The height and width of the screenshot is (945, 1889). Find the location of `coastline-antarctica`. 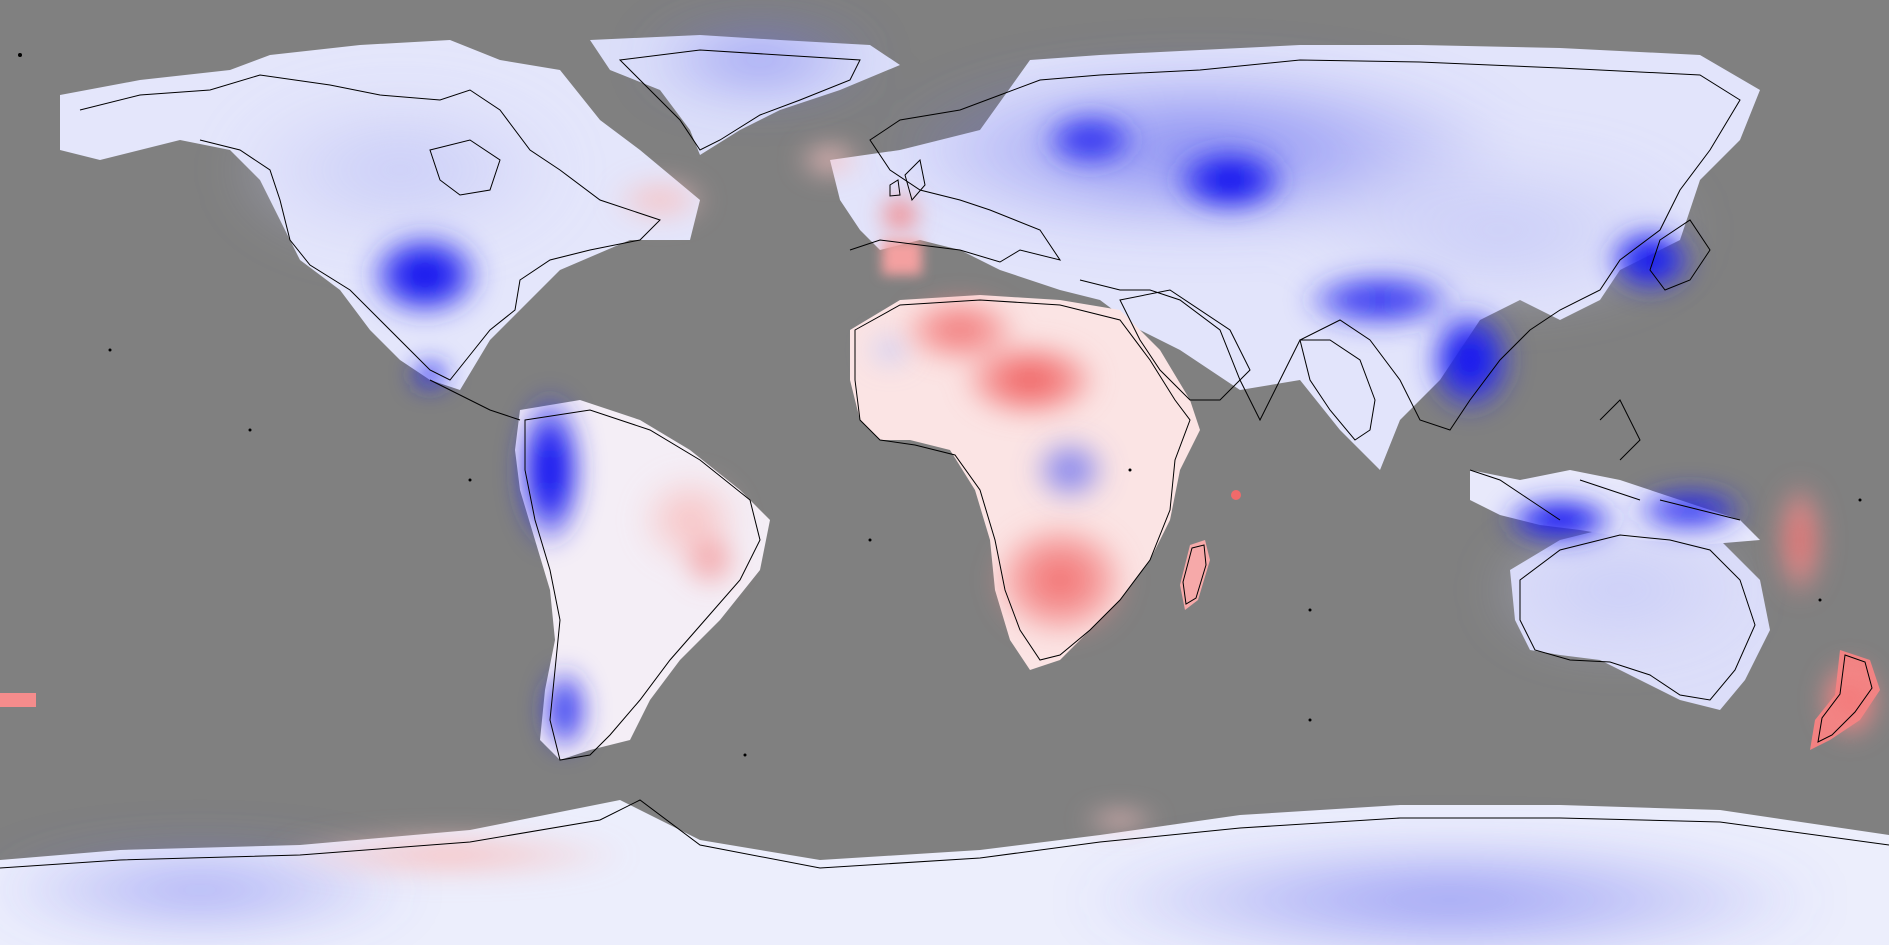

coastline-antarctica is located at coordinates (944, 834).